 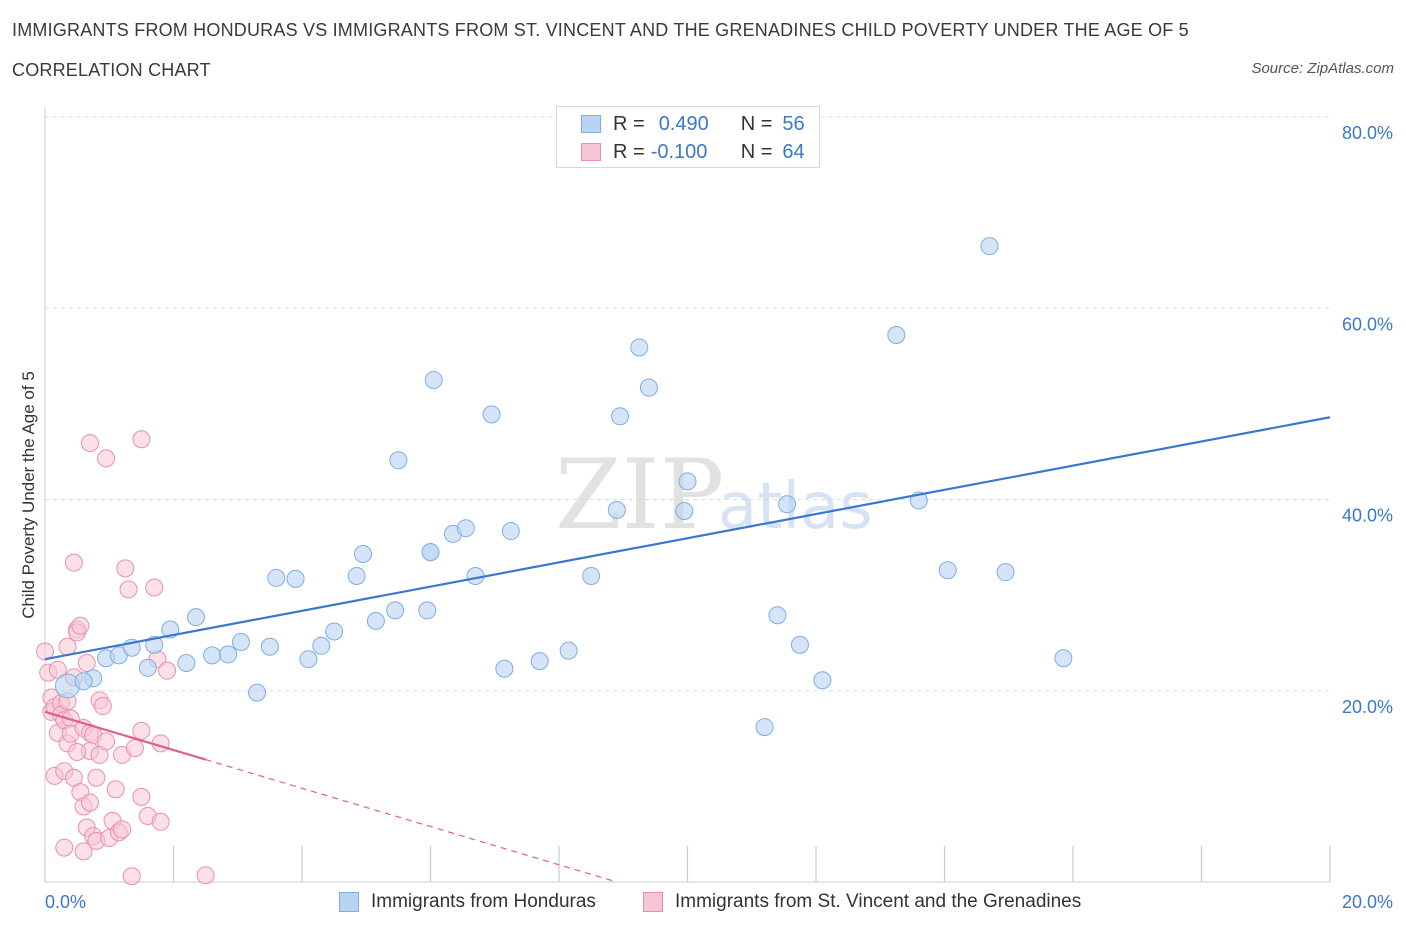 What do you see at coordinates (411, 821) in the screenshot?
I see `trendline-stvincent-extension` at bounding box center [411, 821].